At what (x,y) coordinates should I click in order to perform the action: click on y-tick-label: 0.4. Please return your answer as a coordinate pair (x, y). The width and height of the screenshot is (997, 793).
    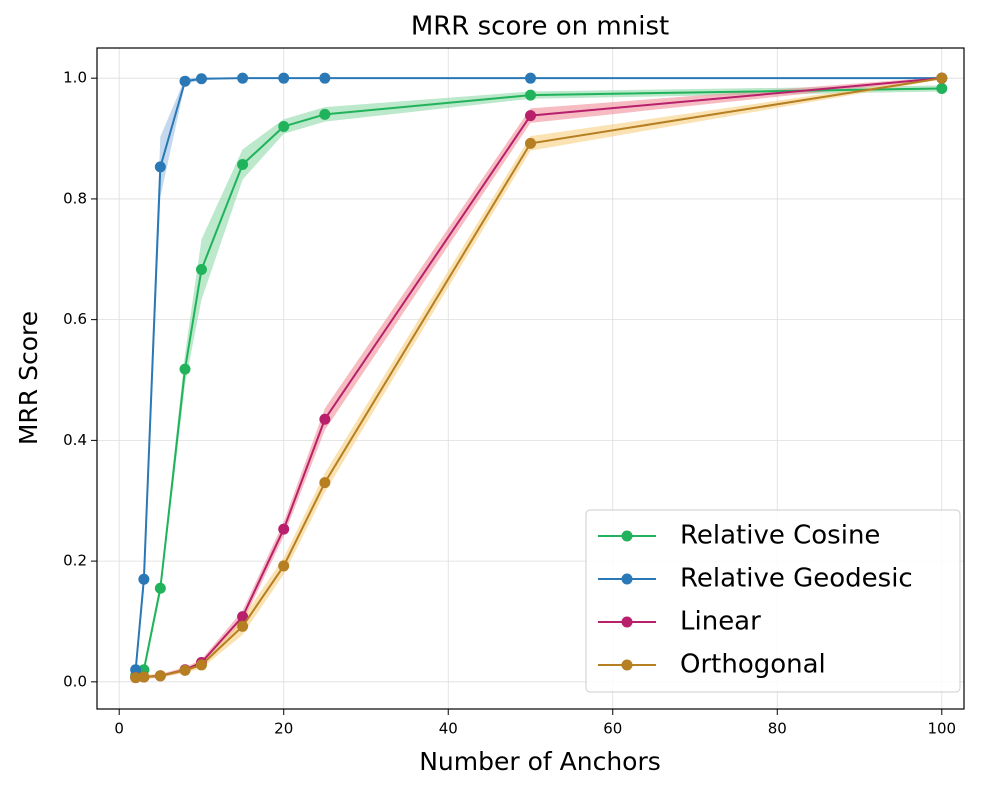
    Looking at the image, I should click on (75, 440).